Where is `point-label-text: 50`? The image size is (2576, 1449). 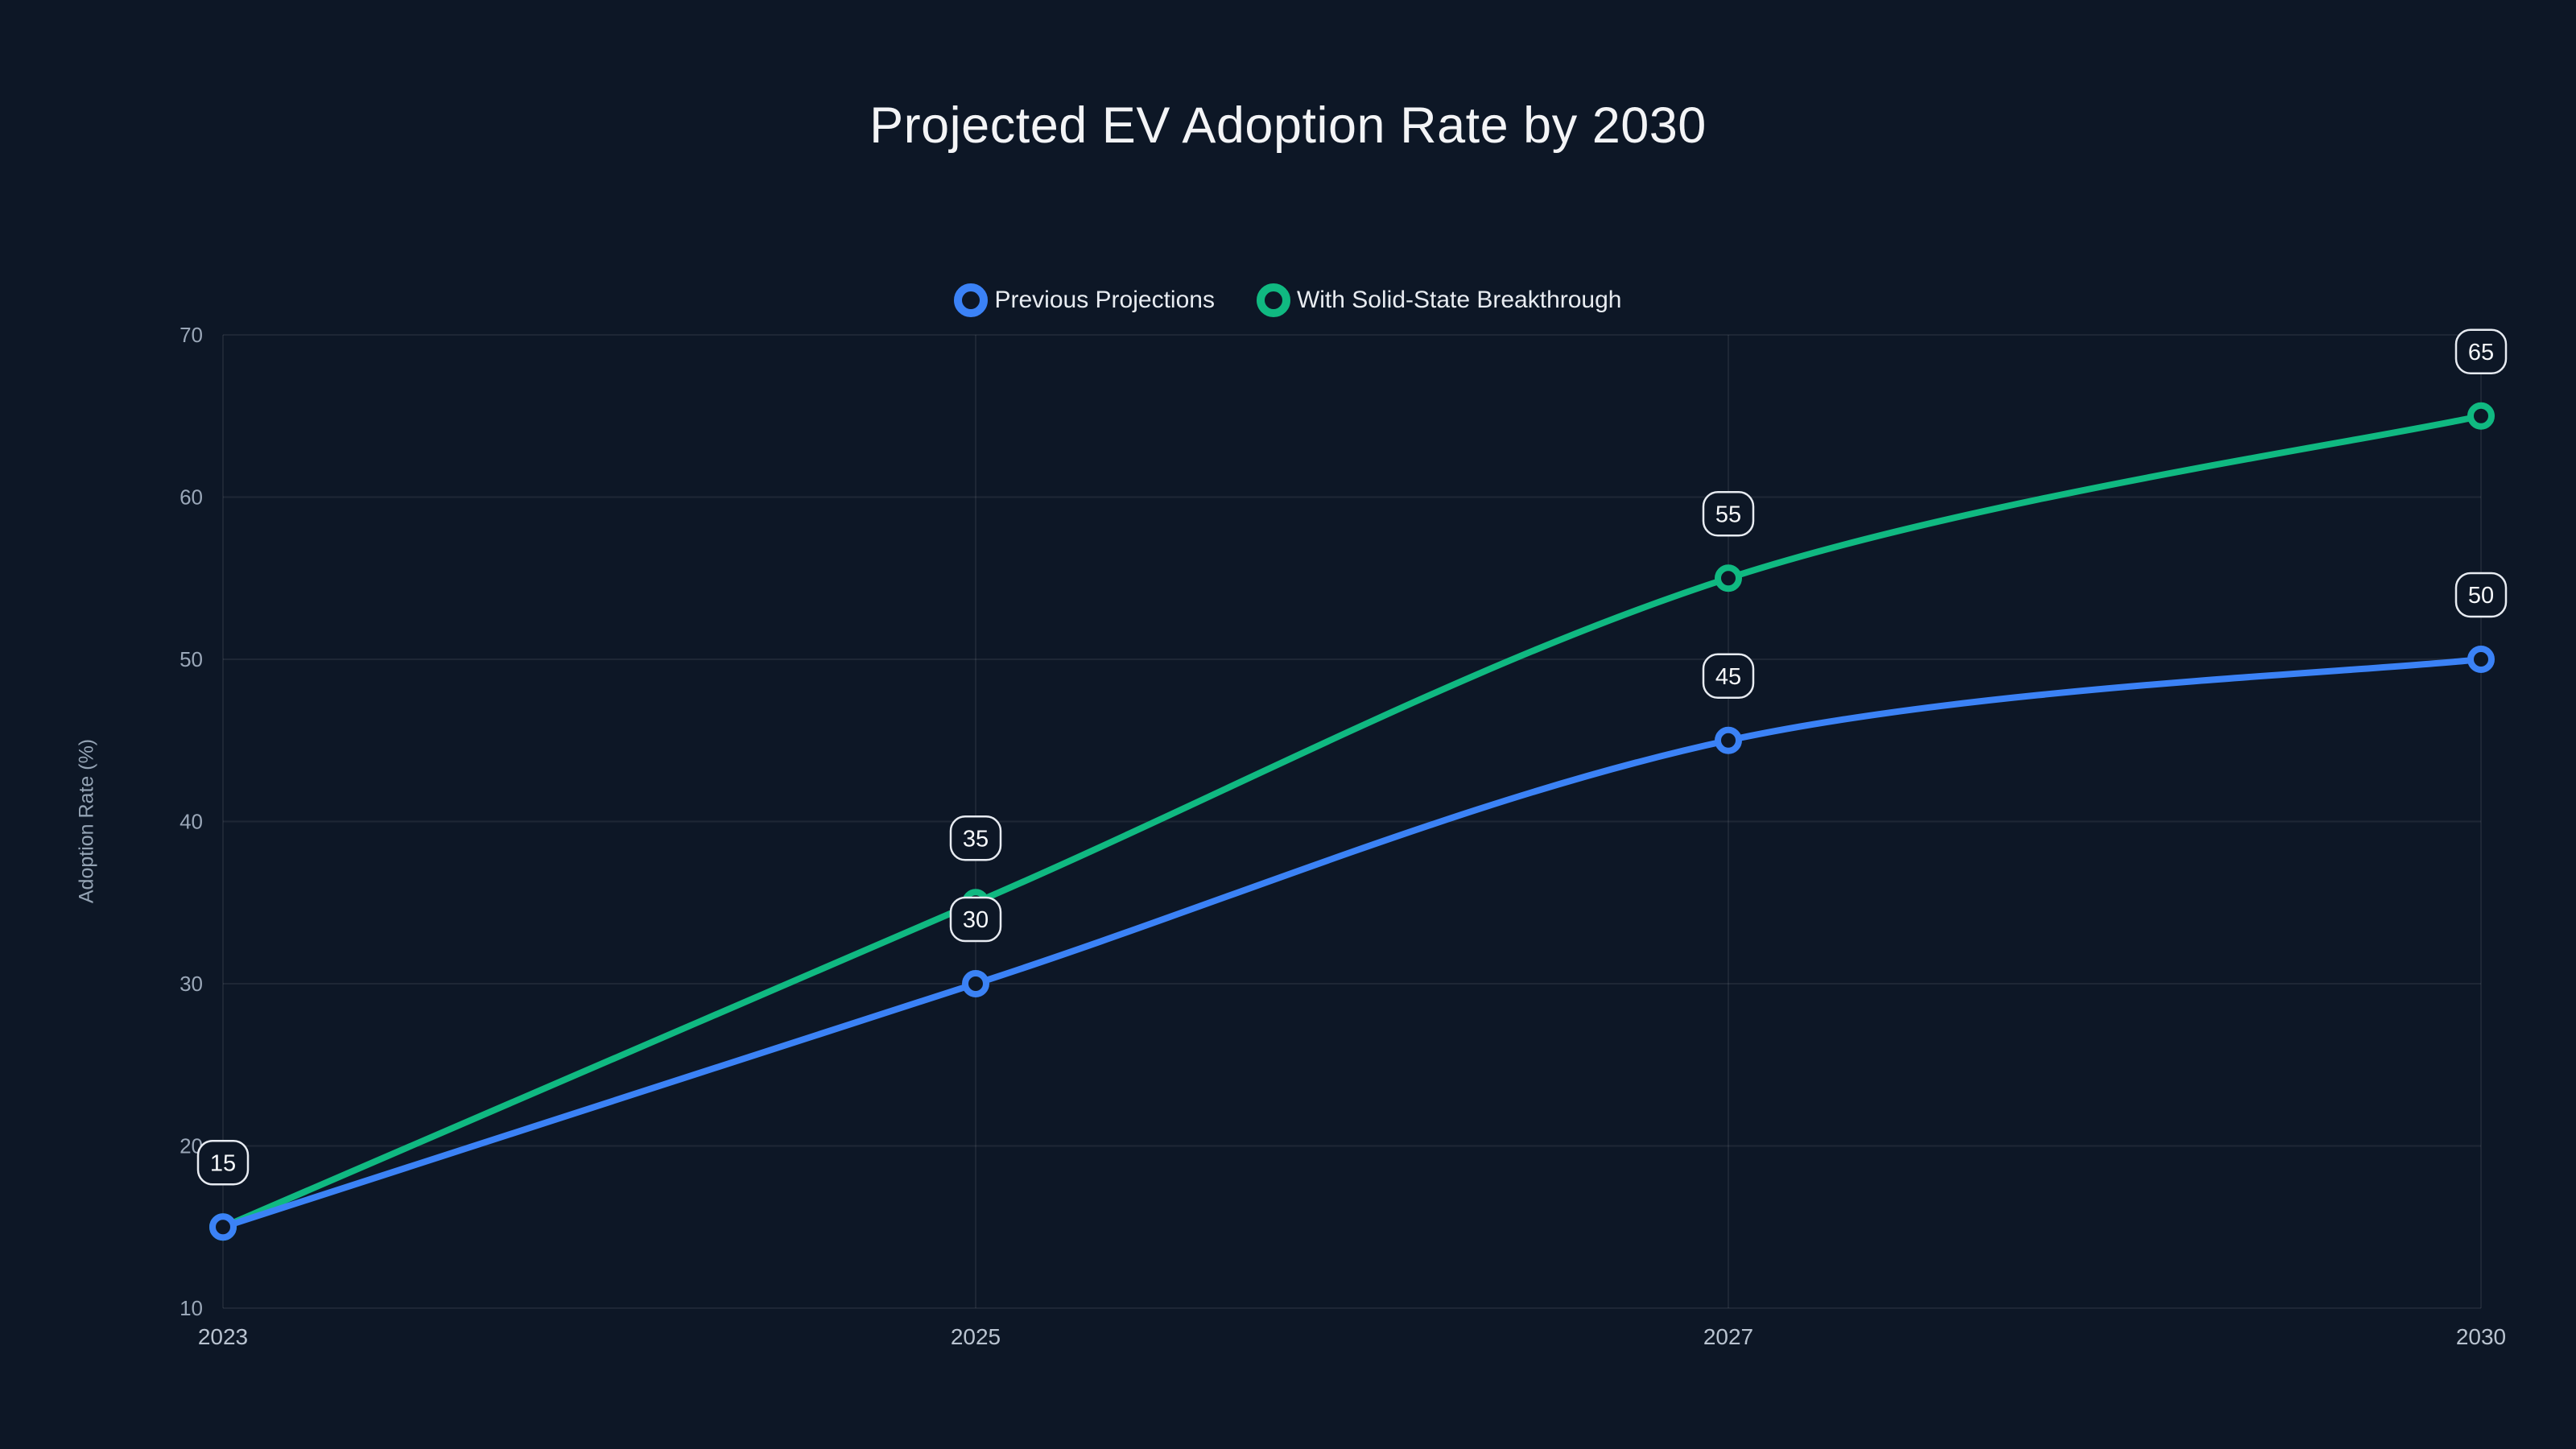
point-label-text: 50 is located at coordinates (2481, 596).